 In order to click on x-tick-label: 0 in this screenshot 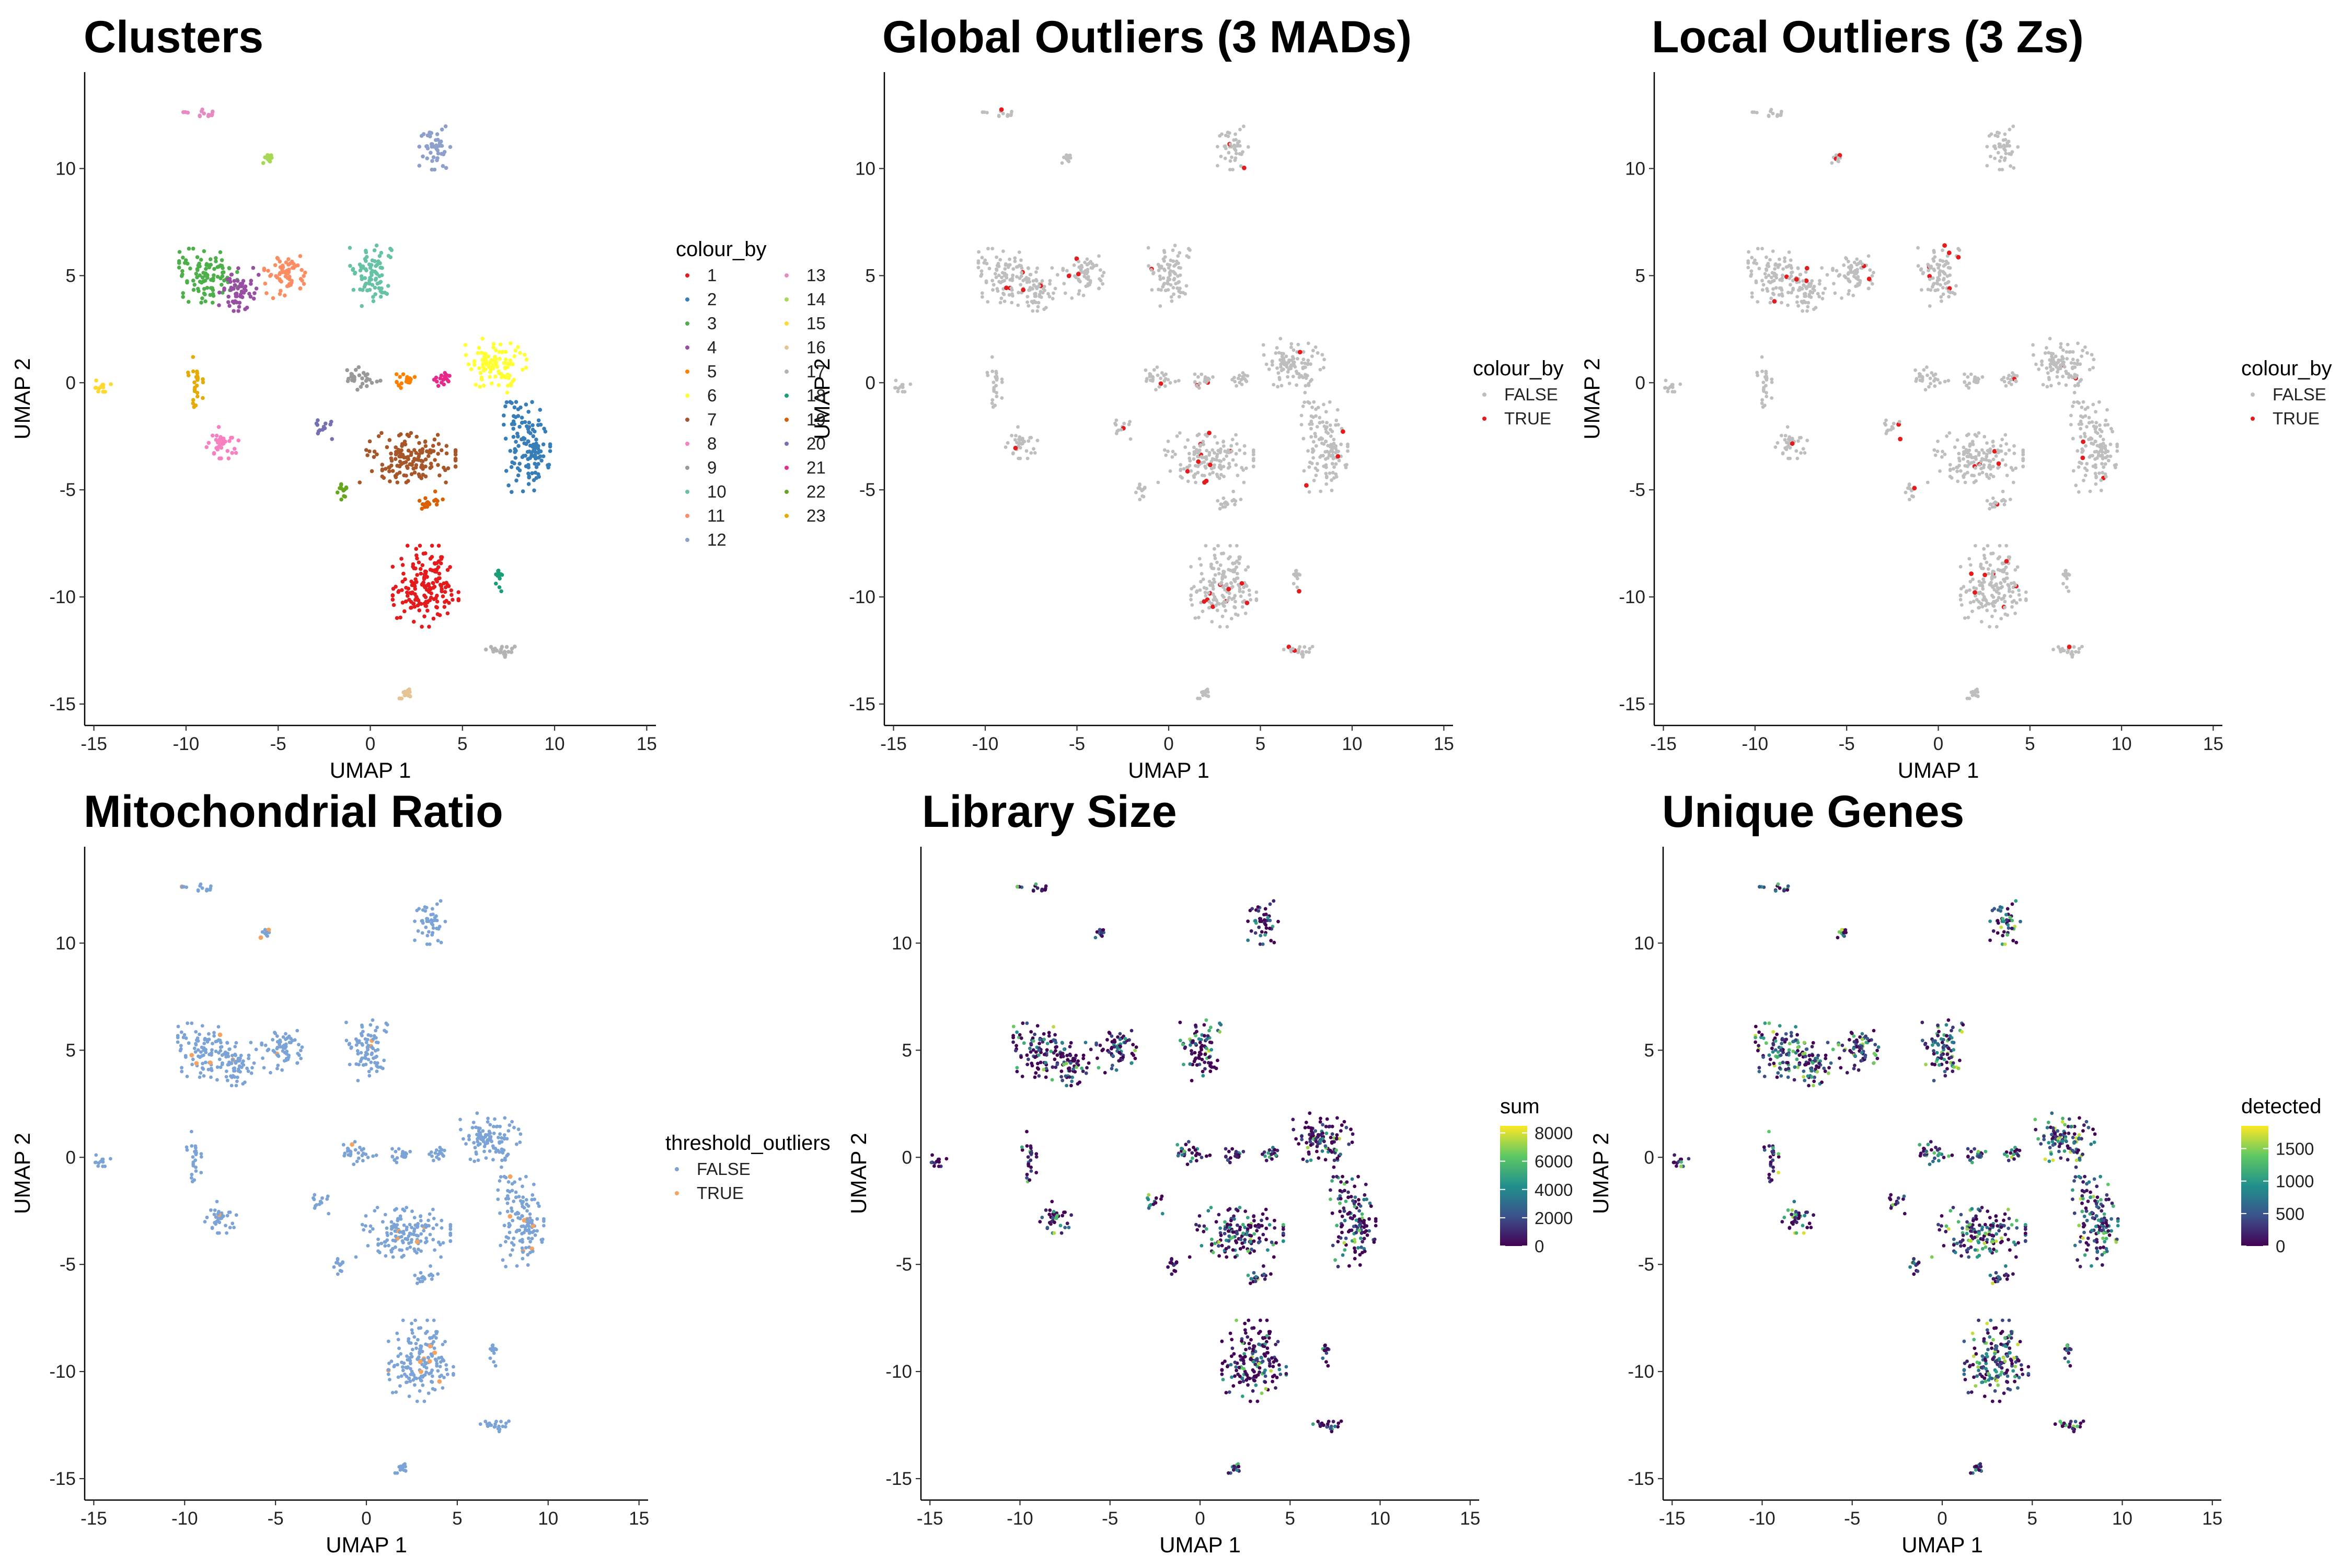, I will do `click(370, 744)`.